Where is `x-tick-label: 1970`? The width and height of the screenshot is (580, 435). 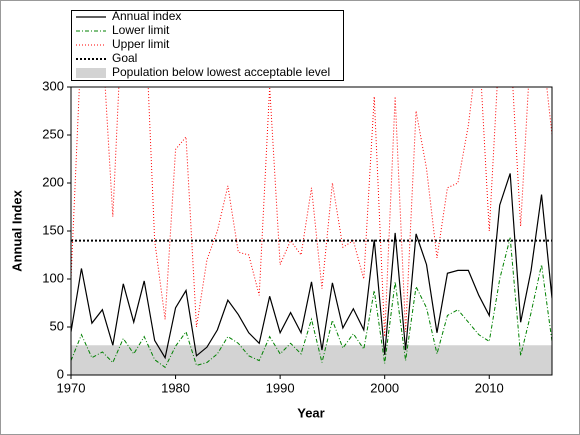
x-tick-label: 1970 is located at coordinates (71, 387).